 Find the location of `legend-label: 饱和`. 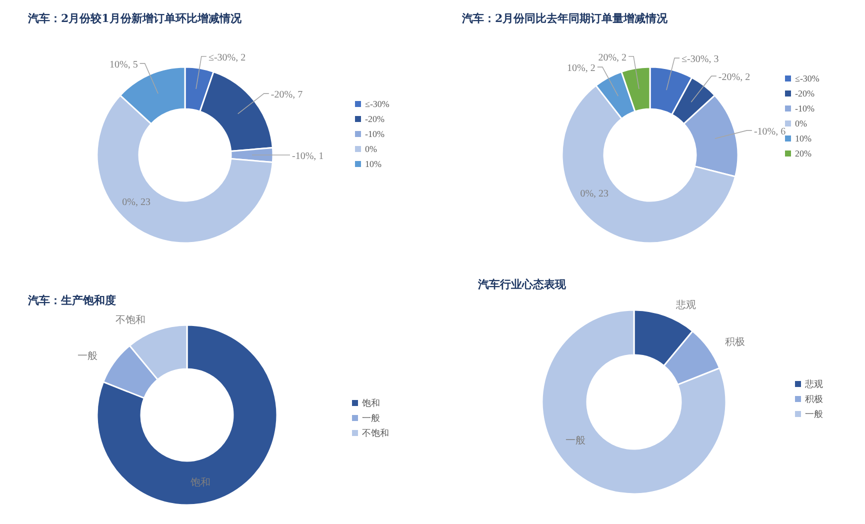

legend-label: 饱和 is located at coordinates (370, 403).